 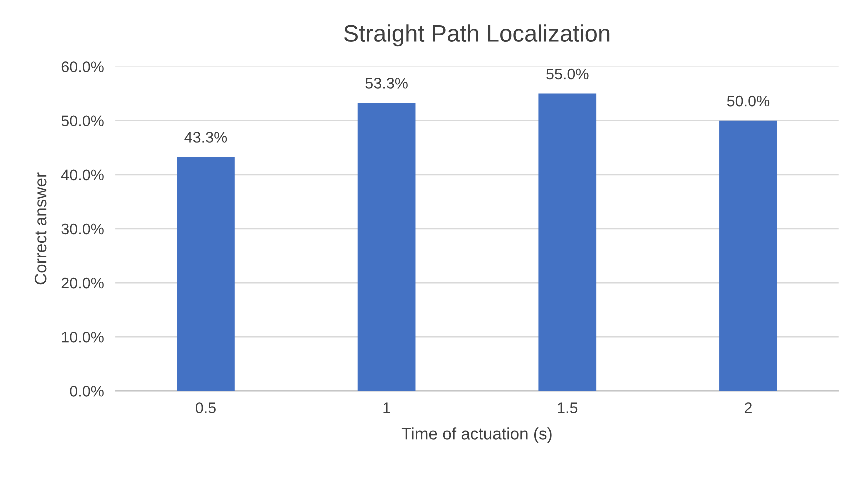 I want to click on x-tick-label: 1.5, so click(x=568, y=408).